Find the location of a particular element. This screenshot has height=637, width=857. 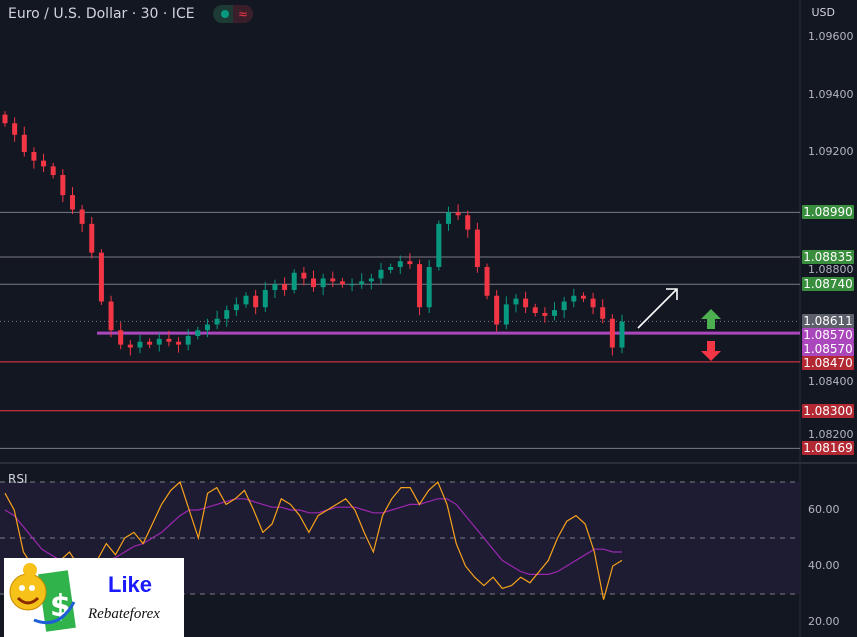

price-level-label: 1.08169 is located at coordinates (828, 448).